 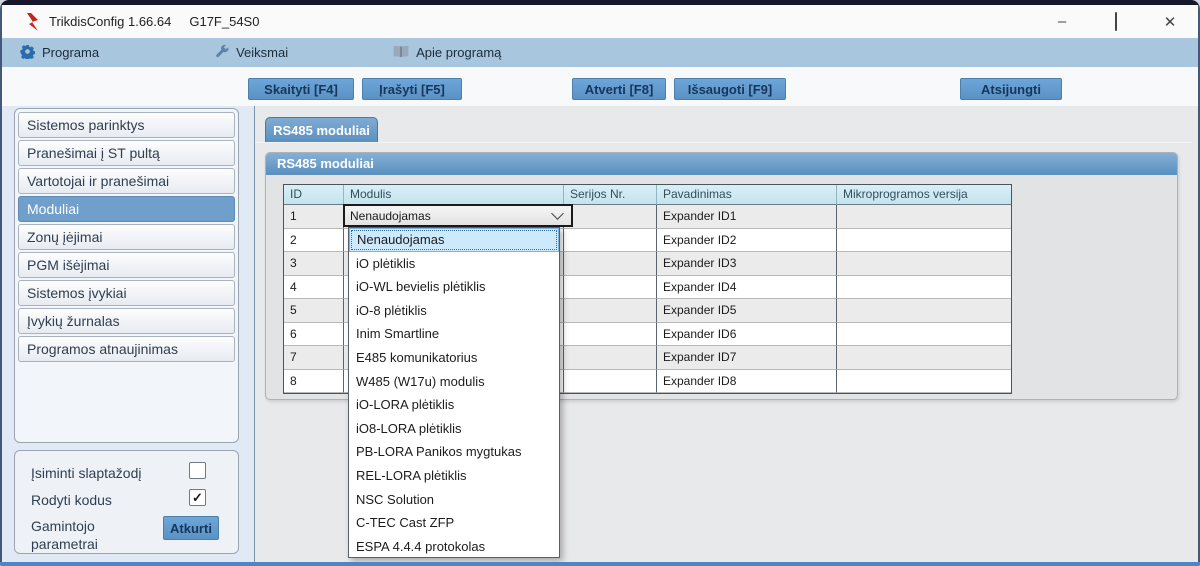 I want to click on cell-id: 3, so click(x=314, y=264).